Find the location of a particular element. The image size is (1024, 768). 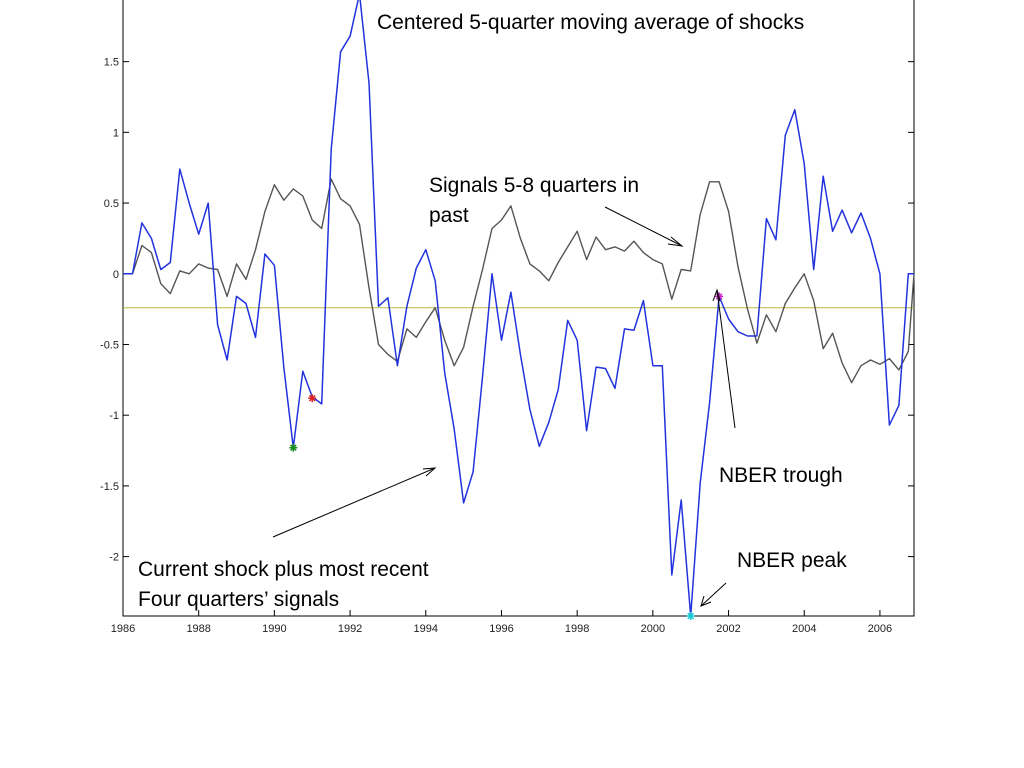

arrow-to-nber-peak is located at coordinates (713, 594).